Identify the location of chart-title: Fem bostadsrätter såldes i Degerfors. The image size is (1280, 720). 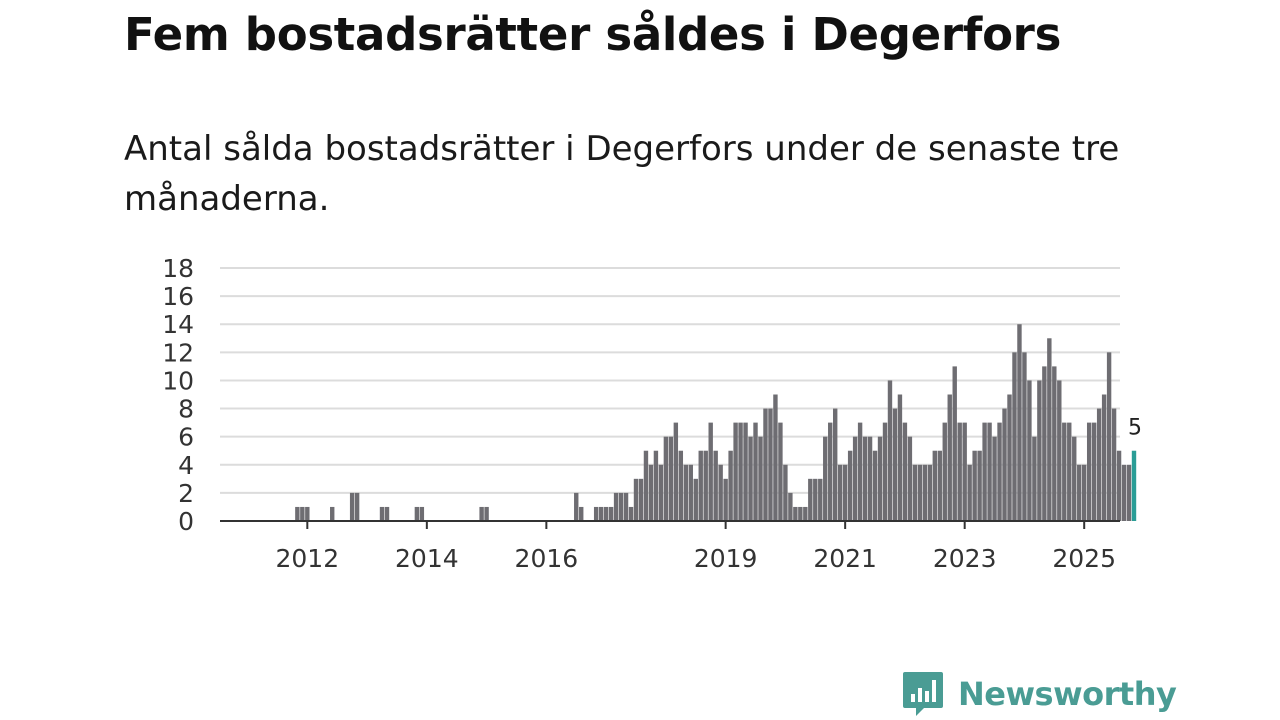
(593, 34).